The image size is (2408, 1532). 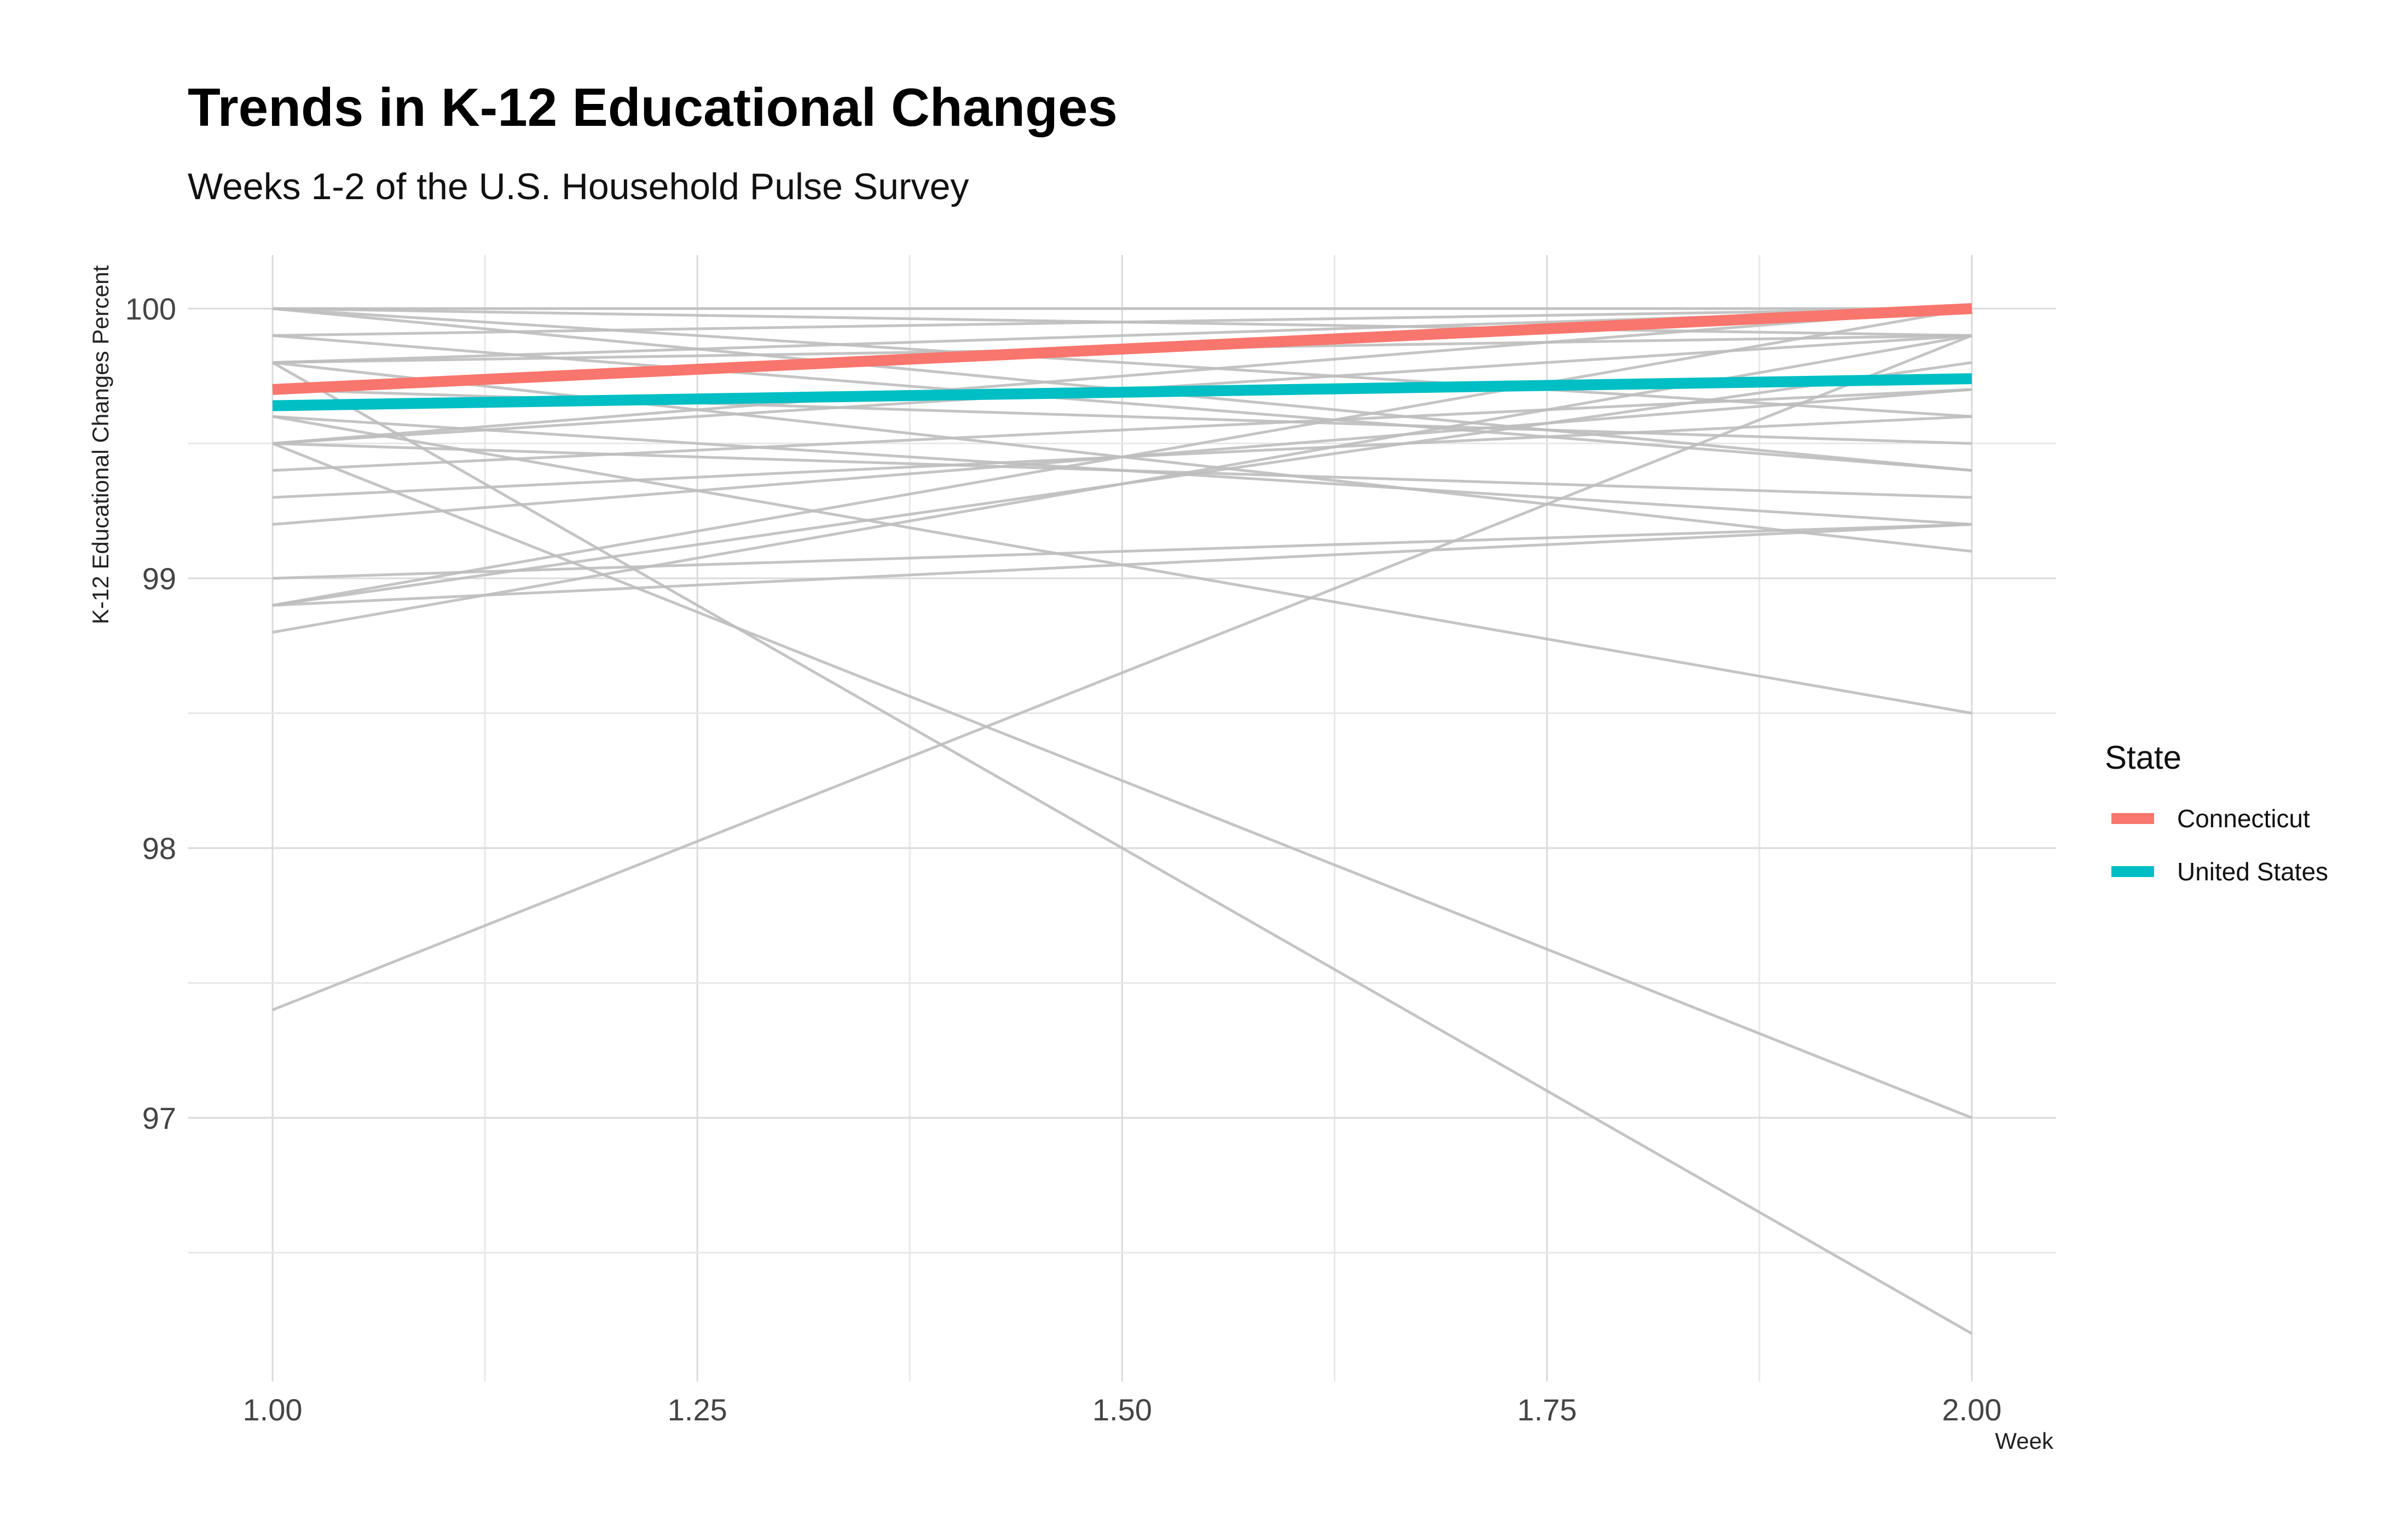 What do you see at coordinates (697, 1409) in the screenshot?
I see `x-tick-label: 1.25` at bounding box center [697, 1409].